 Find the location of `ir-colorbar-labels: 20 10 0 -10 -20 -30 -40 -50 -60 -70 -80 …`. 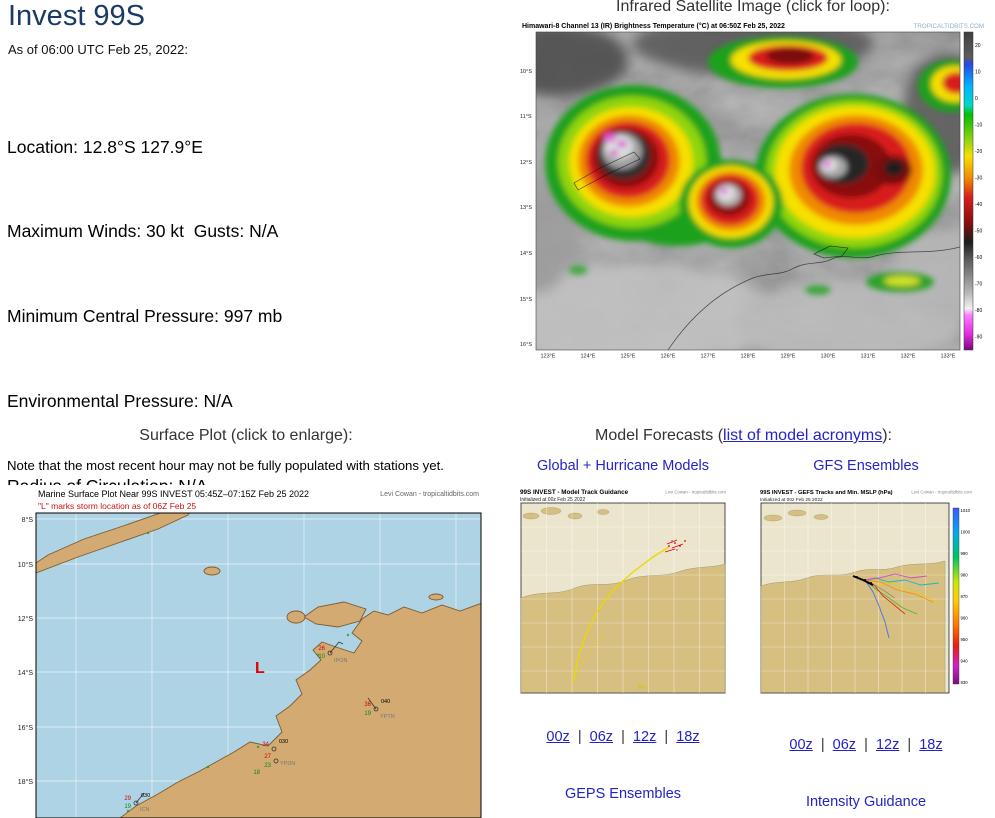

ir-colorbar-labels: 20 10 0 -10 -20 -30 -40 -50 -60 -70 -80 … is located at coordinates (978, 192).